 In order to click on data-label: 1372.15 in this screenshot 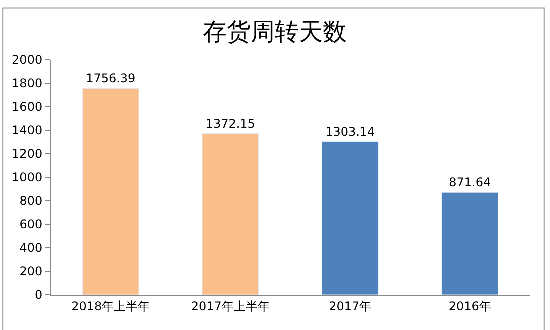, I will do `click(231, 123)`.